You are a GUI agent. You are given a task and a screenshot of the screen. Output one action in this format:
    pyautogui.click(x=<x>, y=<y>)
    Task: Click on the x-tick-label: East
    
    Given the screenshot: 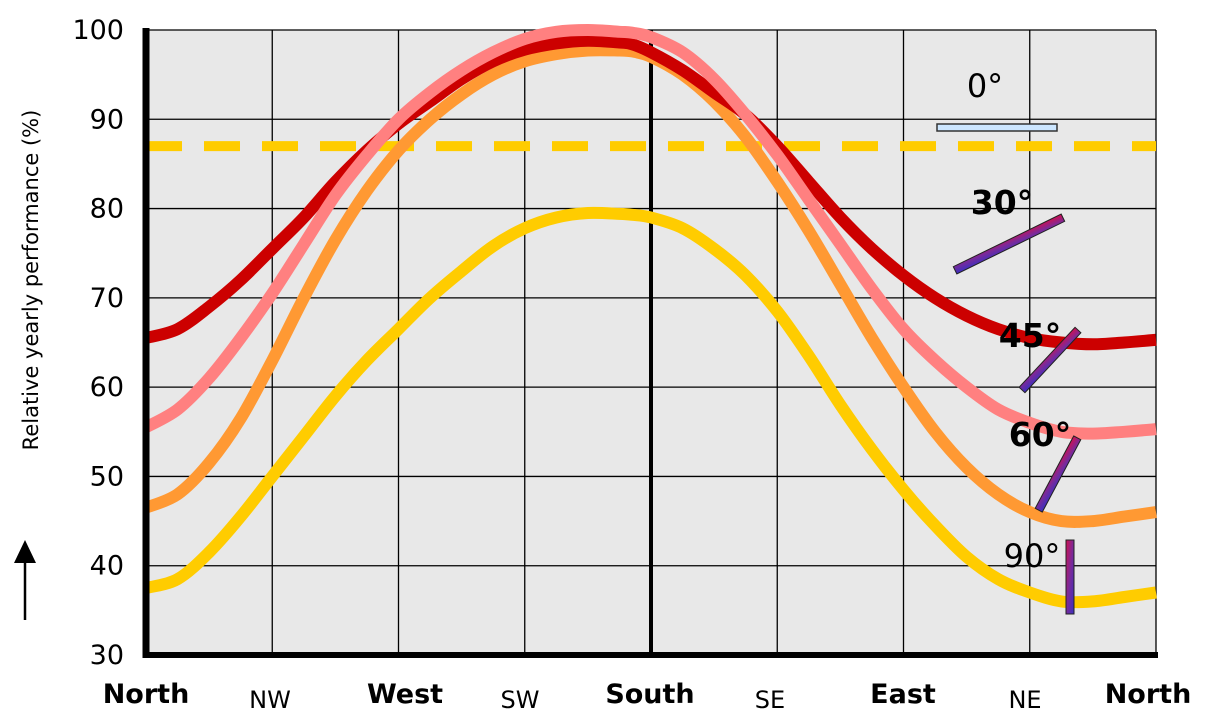 What is the action you would take?
    pyautogui.click(x=903, y=694)
    